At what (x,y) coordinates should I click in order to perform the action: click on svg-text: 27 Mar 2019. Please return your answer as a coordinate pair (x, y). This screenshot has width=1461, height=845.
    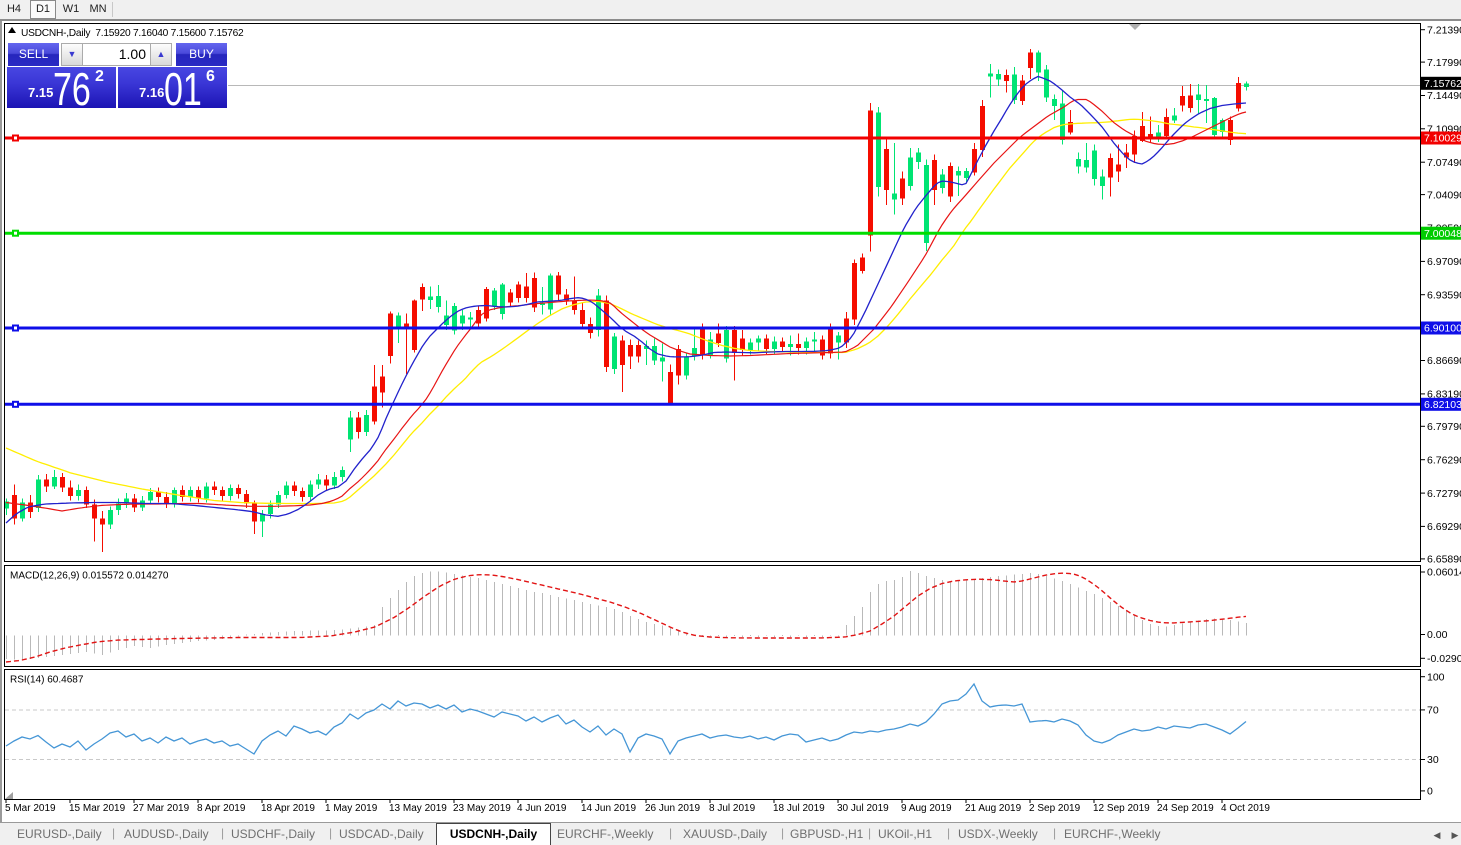
    Looking at the image, I should click on (161, 808).